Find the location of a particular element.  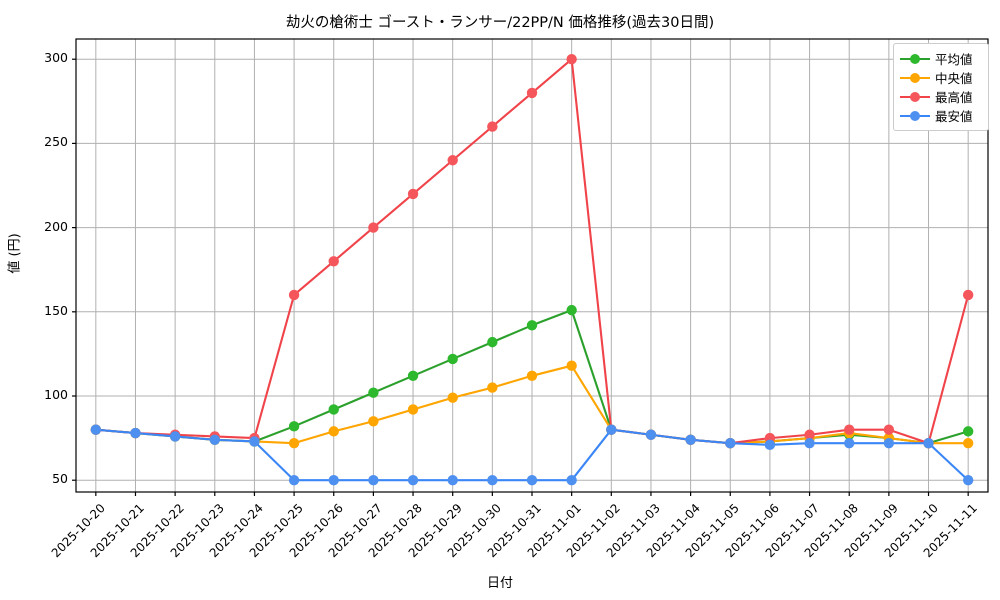

y-tick-label: 300 is located at coordinates (56, 58).